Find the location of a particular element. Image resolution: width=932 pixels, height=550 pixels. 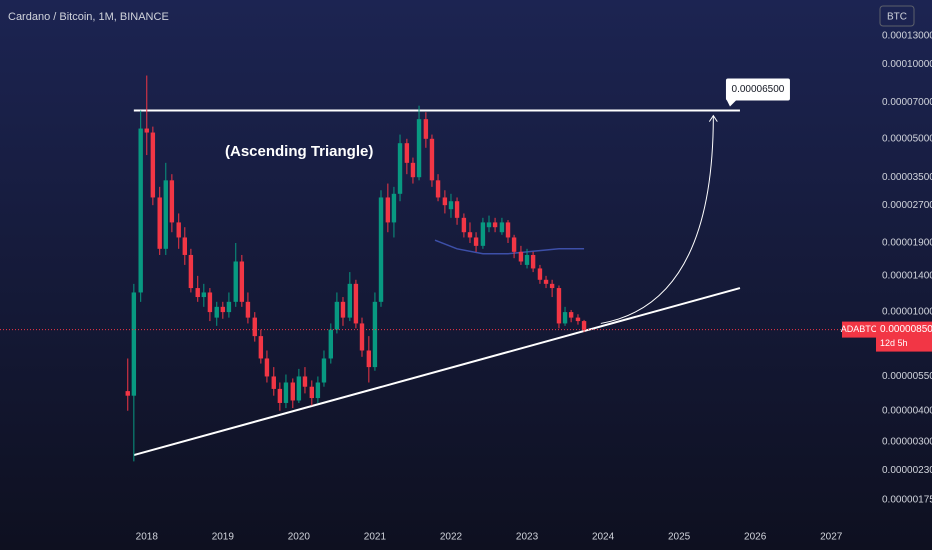

y-tick-label: 0.00013000 is located at coordinates (907, 36).